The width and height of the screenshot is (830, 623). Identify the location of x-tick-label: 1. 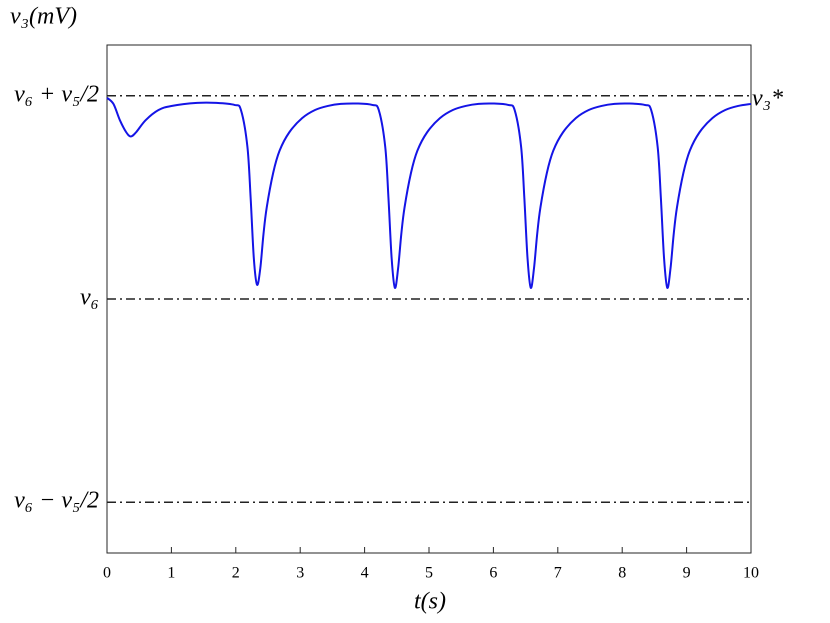
(171, 573).